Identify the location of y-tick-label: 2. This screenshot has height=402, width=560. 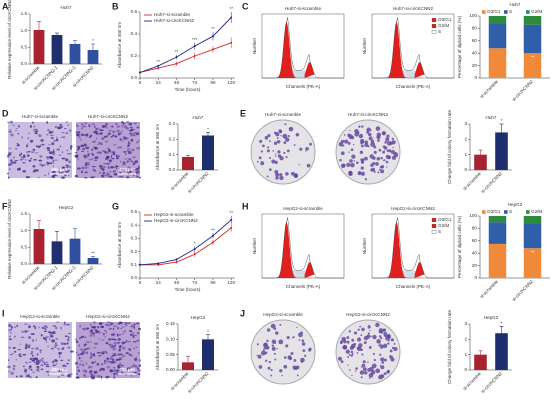
(465, 339).